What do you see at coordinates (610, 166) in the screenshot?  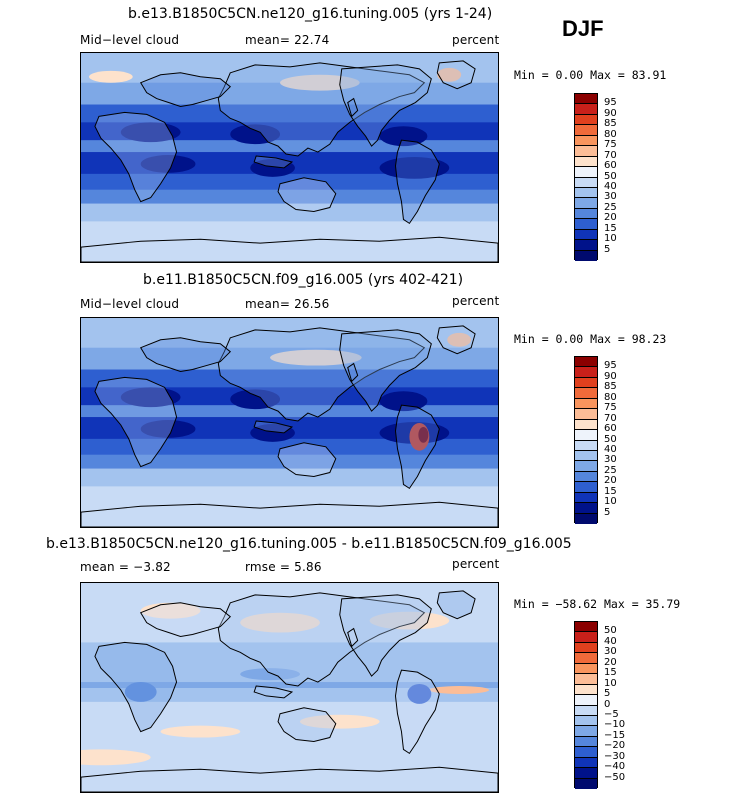 I see `colorbar-level-label: 60` at bounding box center [610, 166].